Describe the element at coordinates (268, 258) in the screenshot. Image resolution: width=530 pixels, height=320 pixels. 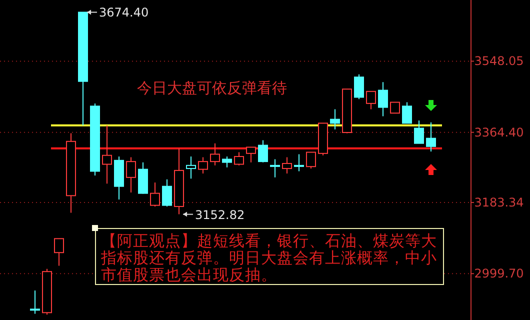
I see `annotation: 【阿正观点】超短线看，银行、石油、煤炭等大指标股还有反弹。明日大盘会有上涨概率，中小市值股票也会出现反抽。` at that location.